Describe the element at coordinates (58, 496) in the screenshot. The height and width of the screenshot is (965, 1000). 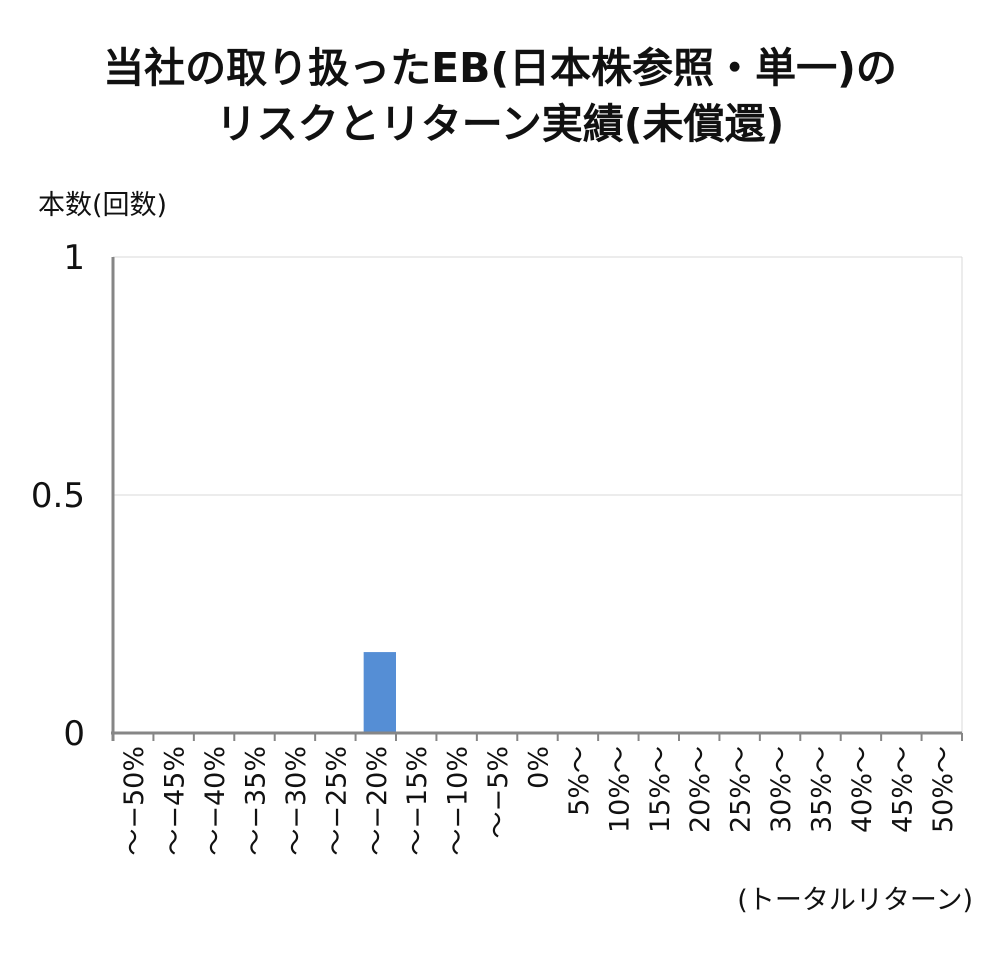
I see `y-tick-label: 0.5` at that location.